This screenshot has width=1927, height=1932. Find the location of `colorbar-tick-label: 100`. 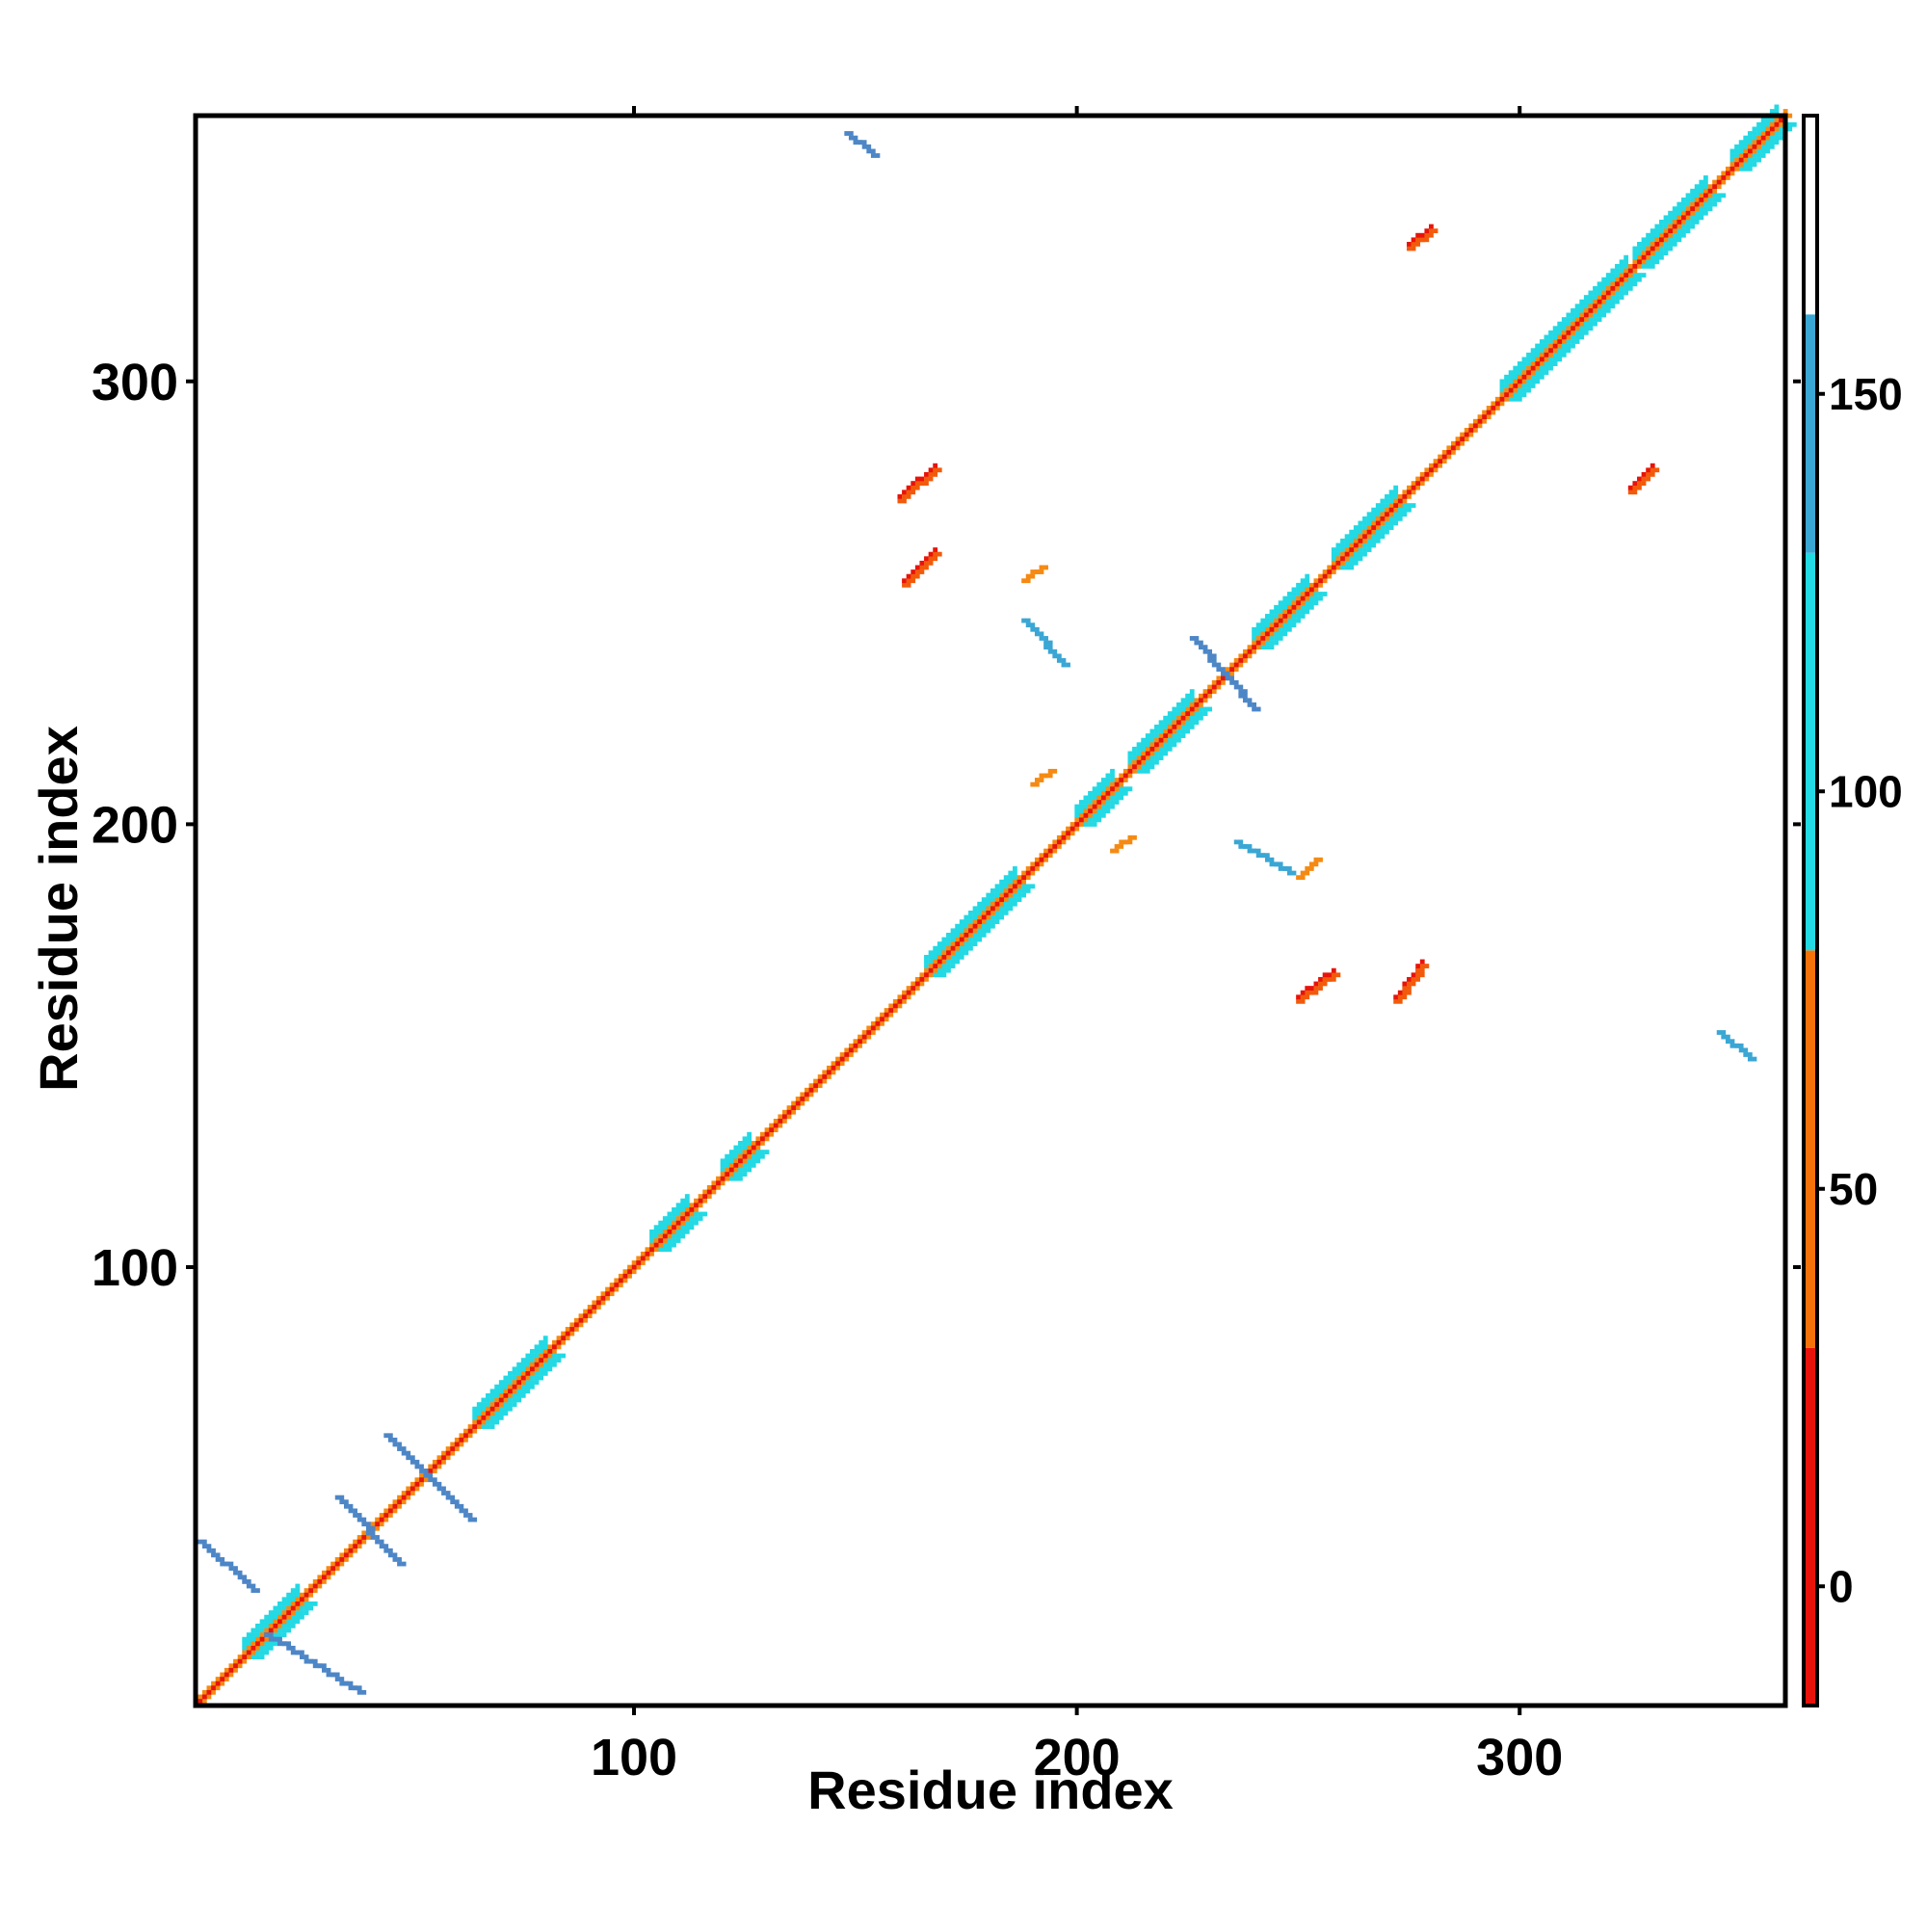

colorbar-tick-label: 100 is located at coordinates (1866, 791).